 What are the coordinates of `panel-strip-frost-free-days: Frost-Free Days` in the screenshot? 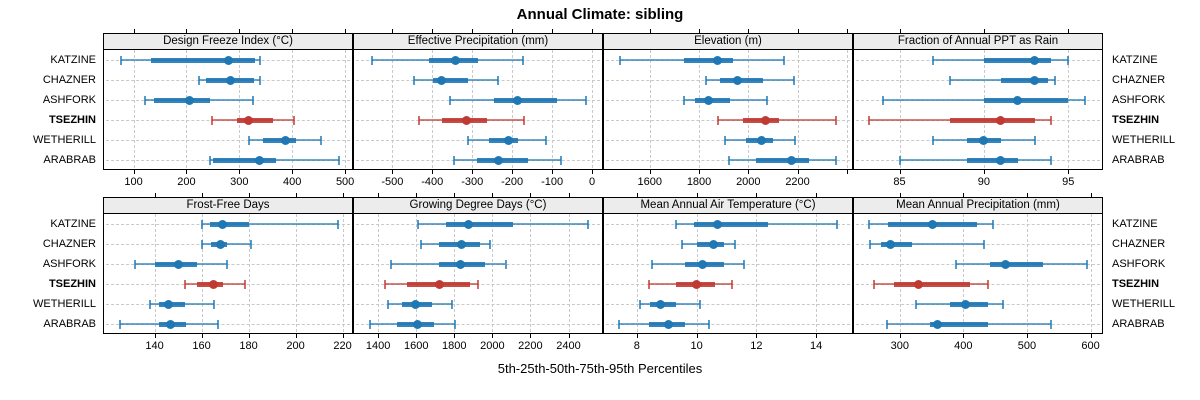 It's located at (228, 205).